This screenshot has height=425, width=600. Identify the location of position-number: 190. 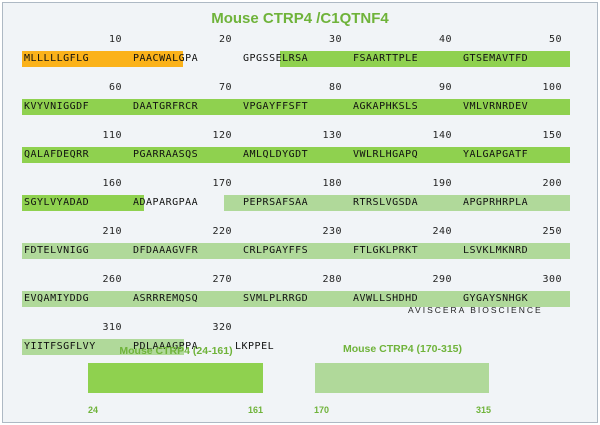
(442, 183).